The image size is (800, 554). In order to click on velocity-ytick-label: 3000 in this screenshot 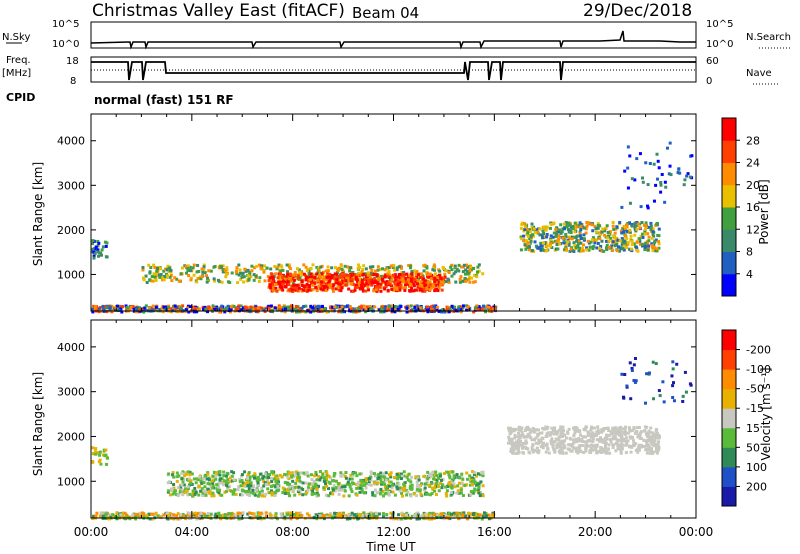, I will do `click(71, 392)`.